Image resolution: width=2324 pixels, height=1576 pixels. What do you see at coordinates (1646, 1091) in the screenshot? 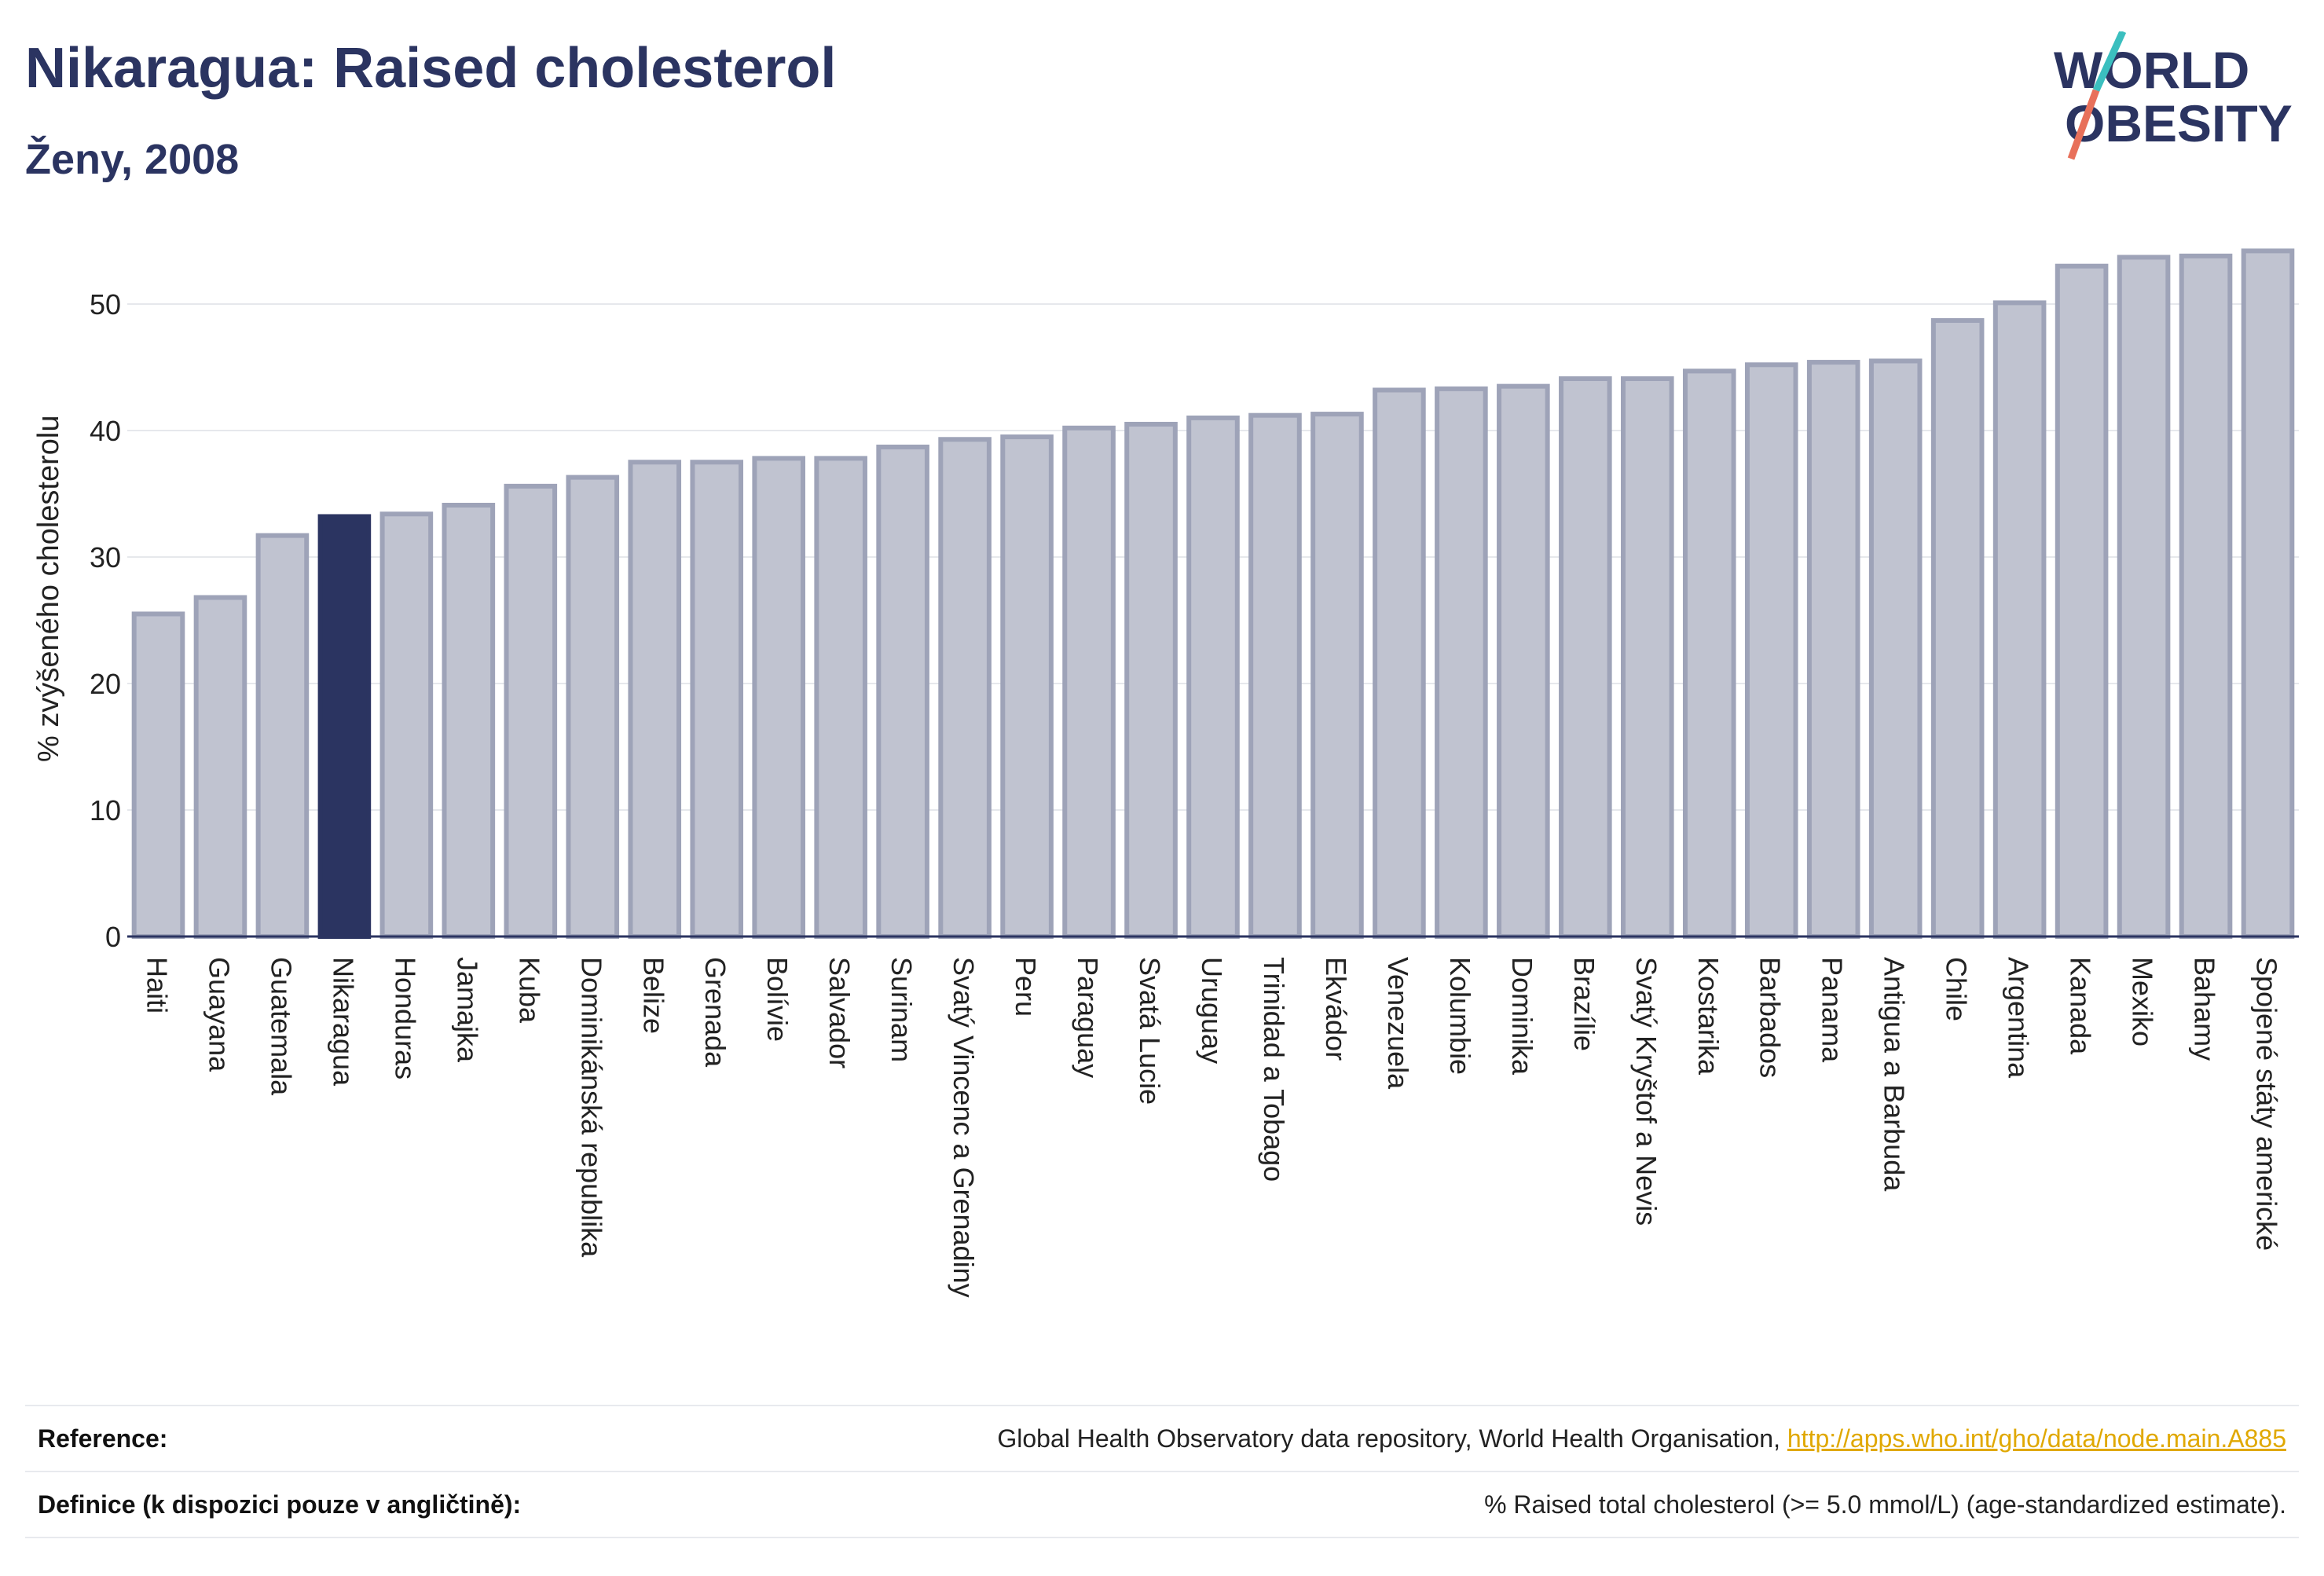
I see `x-tick-label: Svatý Kryštof a Nevis` at bounding box center [1646, 1091].